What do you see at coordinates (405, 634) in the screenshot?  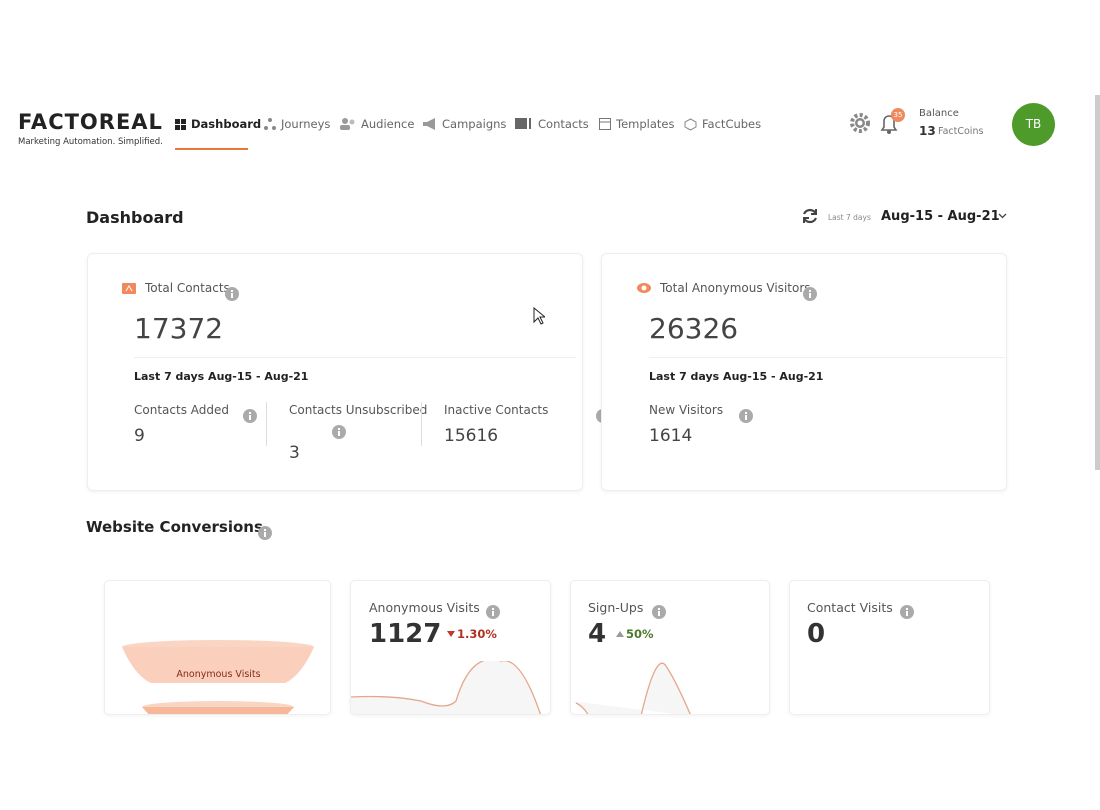 I see `metric-value: 1127` at bounding box center [405, 634].